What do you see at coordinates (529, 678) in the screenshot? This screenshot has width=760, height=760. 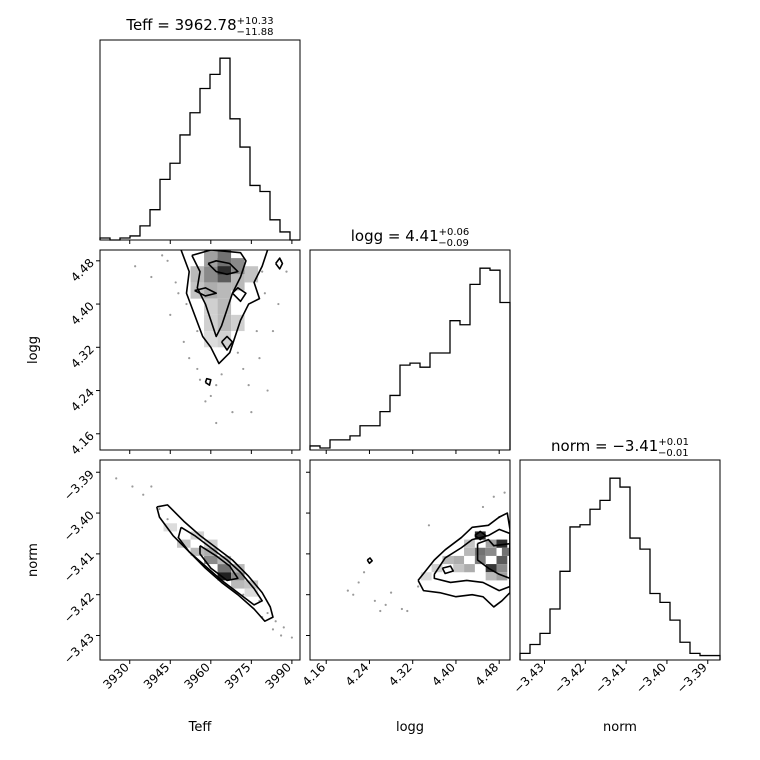 I see `xtick-label-norm-0: −3.43` at bounding box center [529, 678].